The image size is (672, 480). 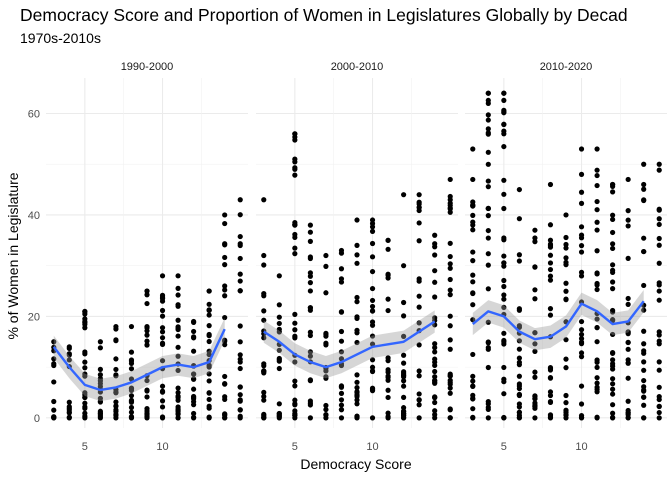 I want to click on y-tick-label: 20, so click(x=34, y=317).